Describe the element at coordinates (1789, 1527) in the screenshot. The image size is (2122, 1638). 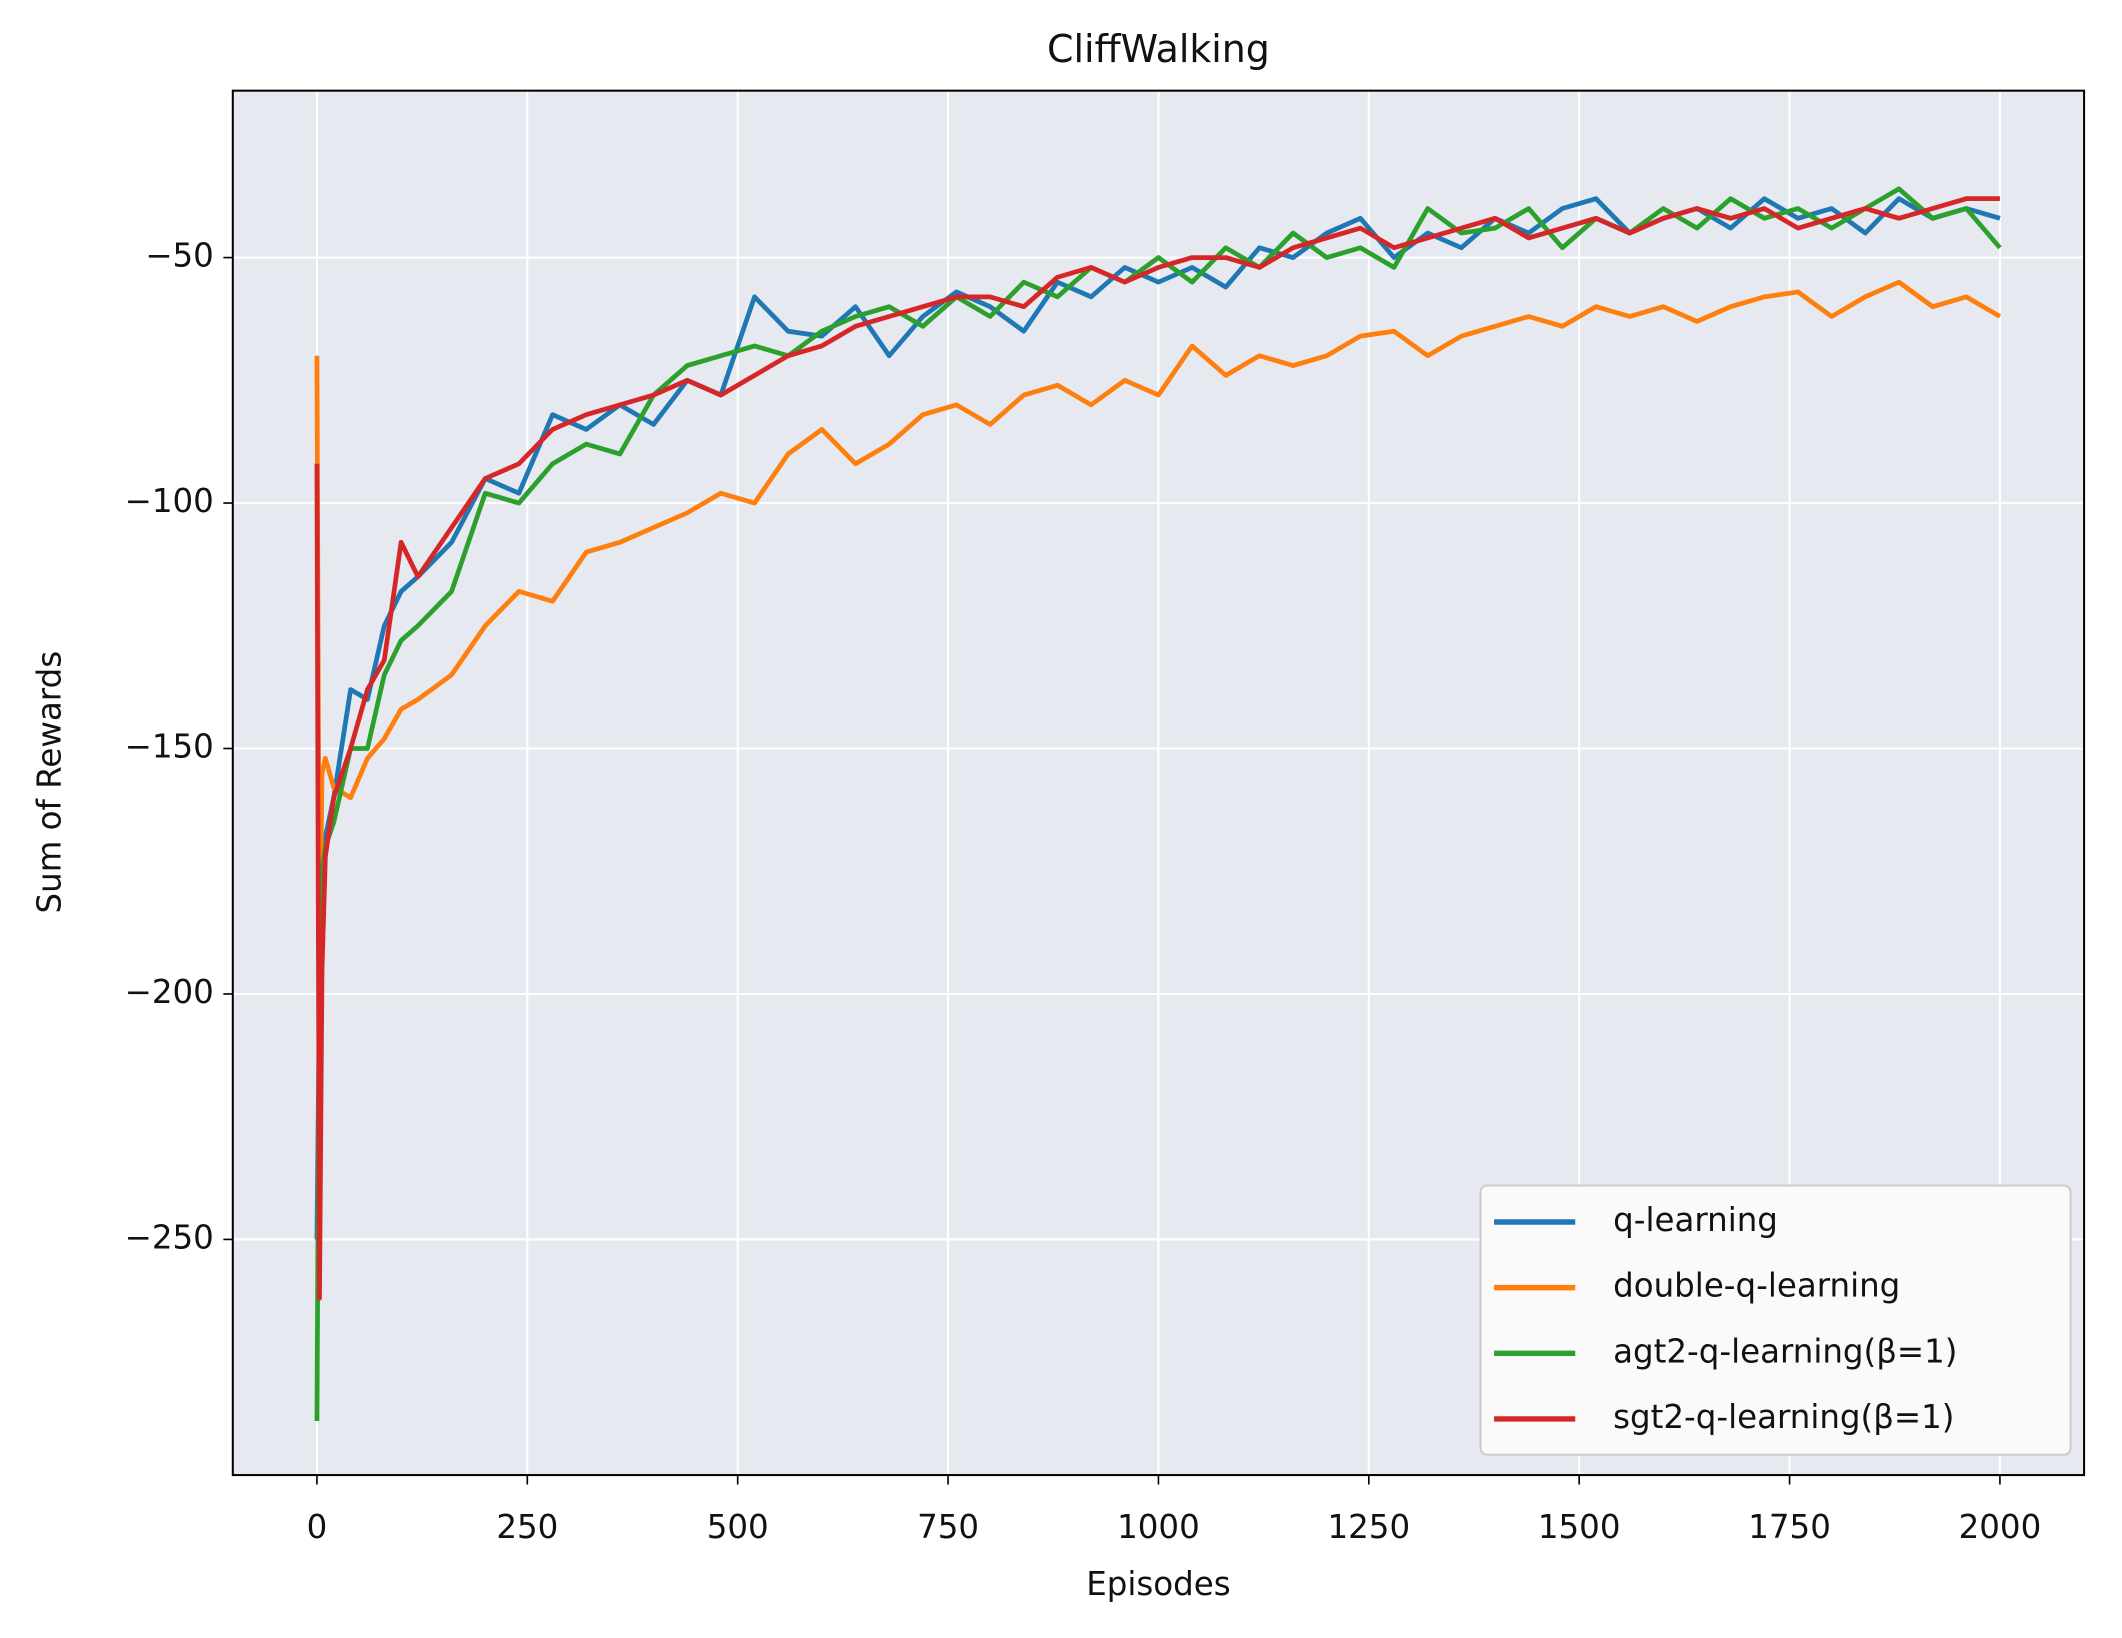
I see `x-tick-label: 1750` at that location.